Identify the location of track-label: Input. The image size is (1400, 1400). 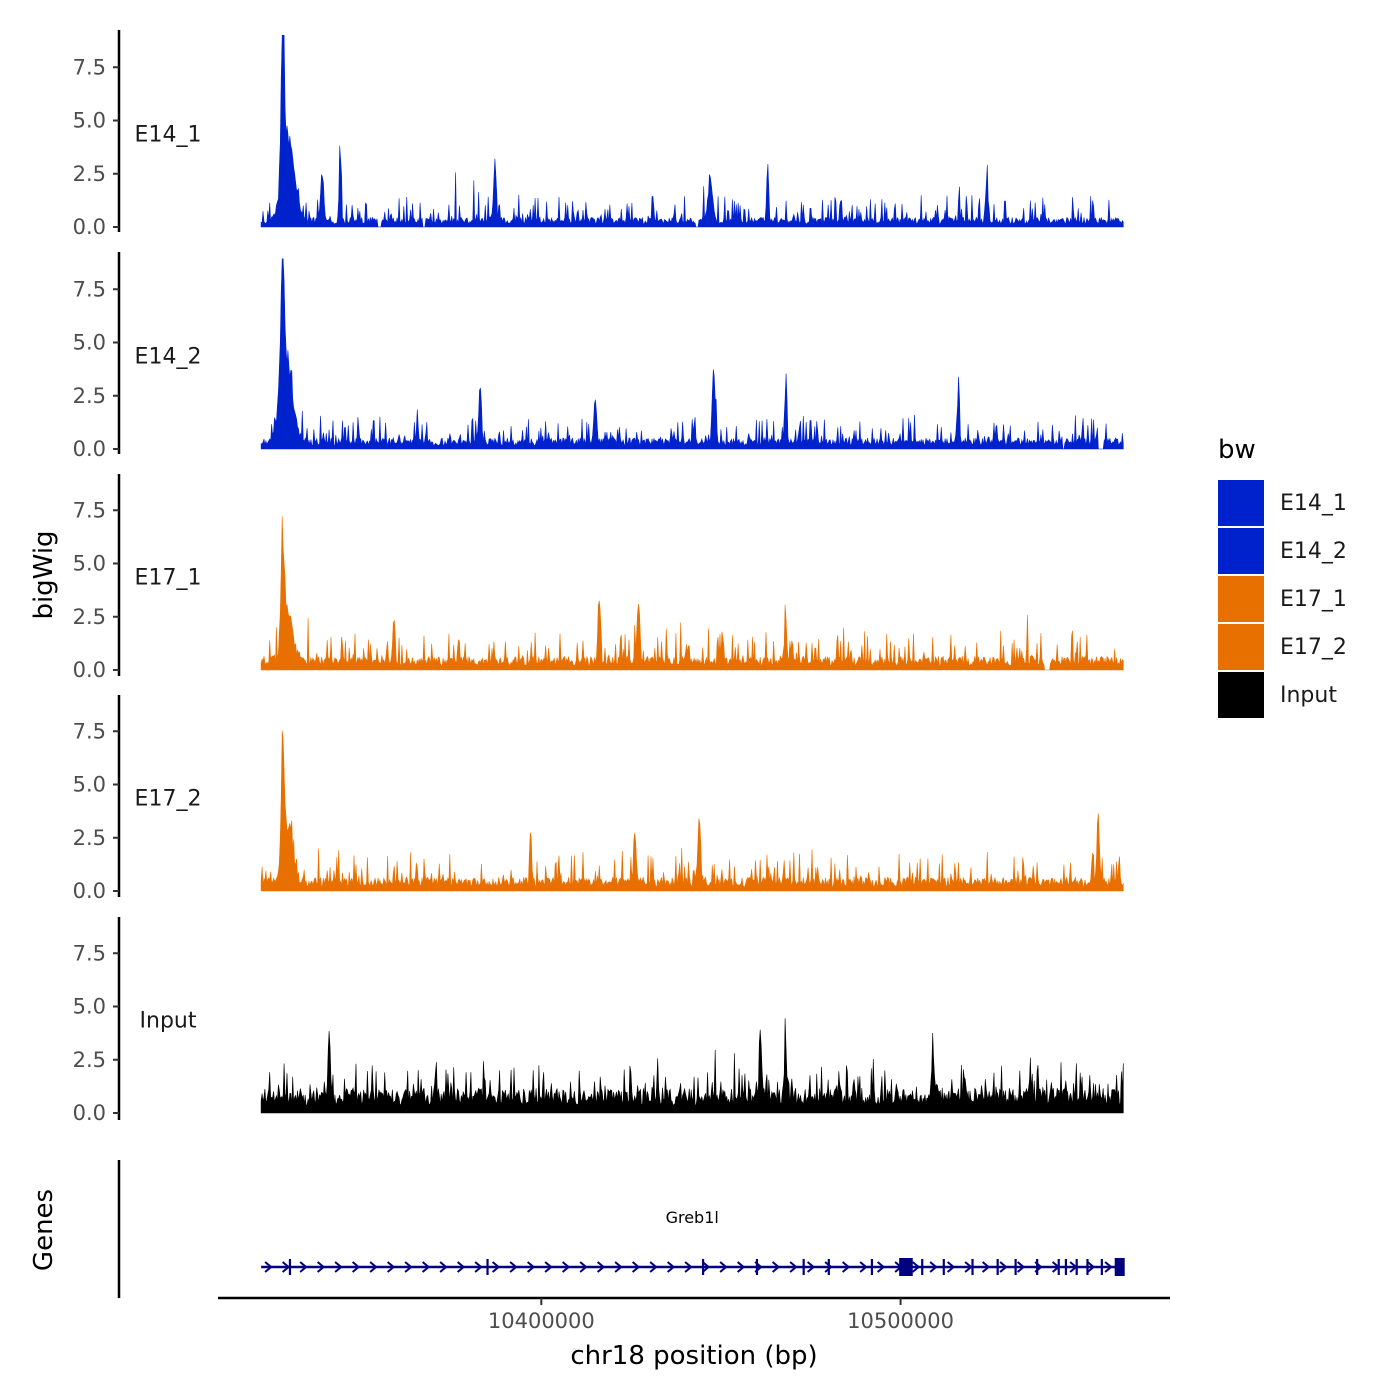
(168, 1021).